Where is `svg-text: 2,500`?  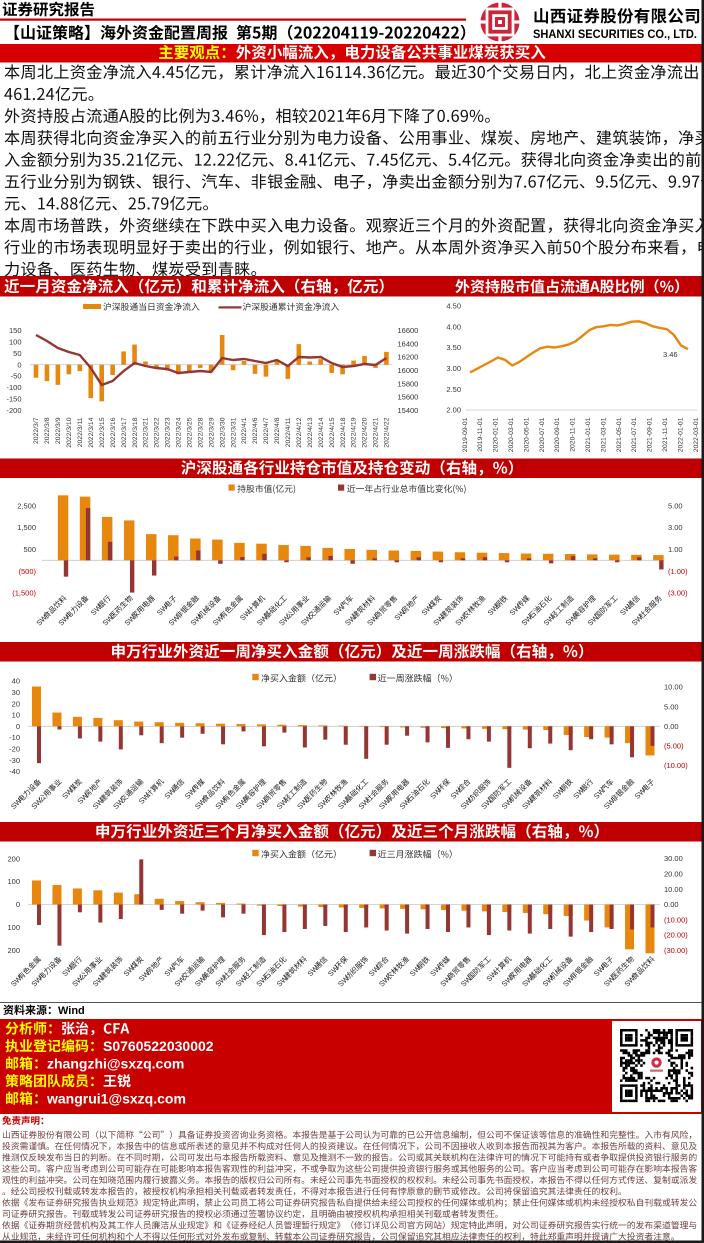 svg-text: 2,500 is located at coordinates (26, 505).